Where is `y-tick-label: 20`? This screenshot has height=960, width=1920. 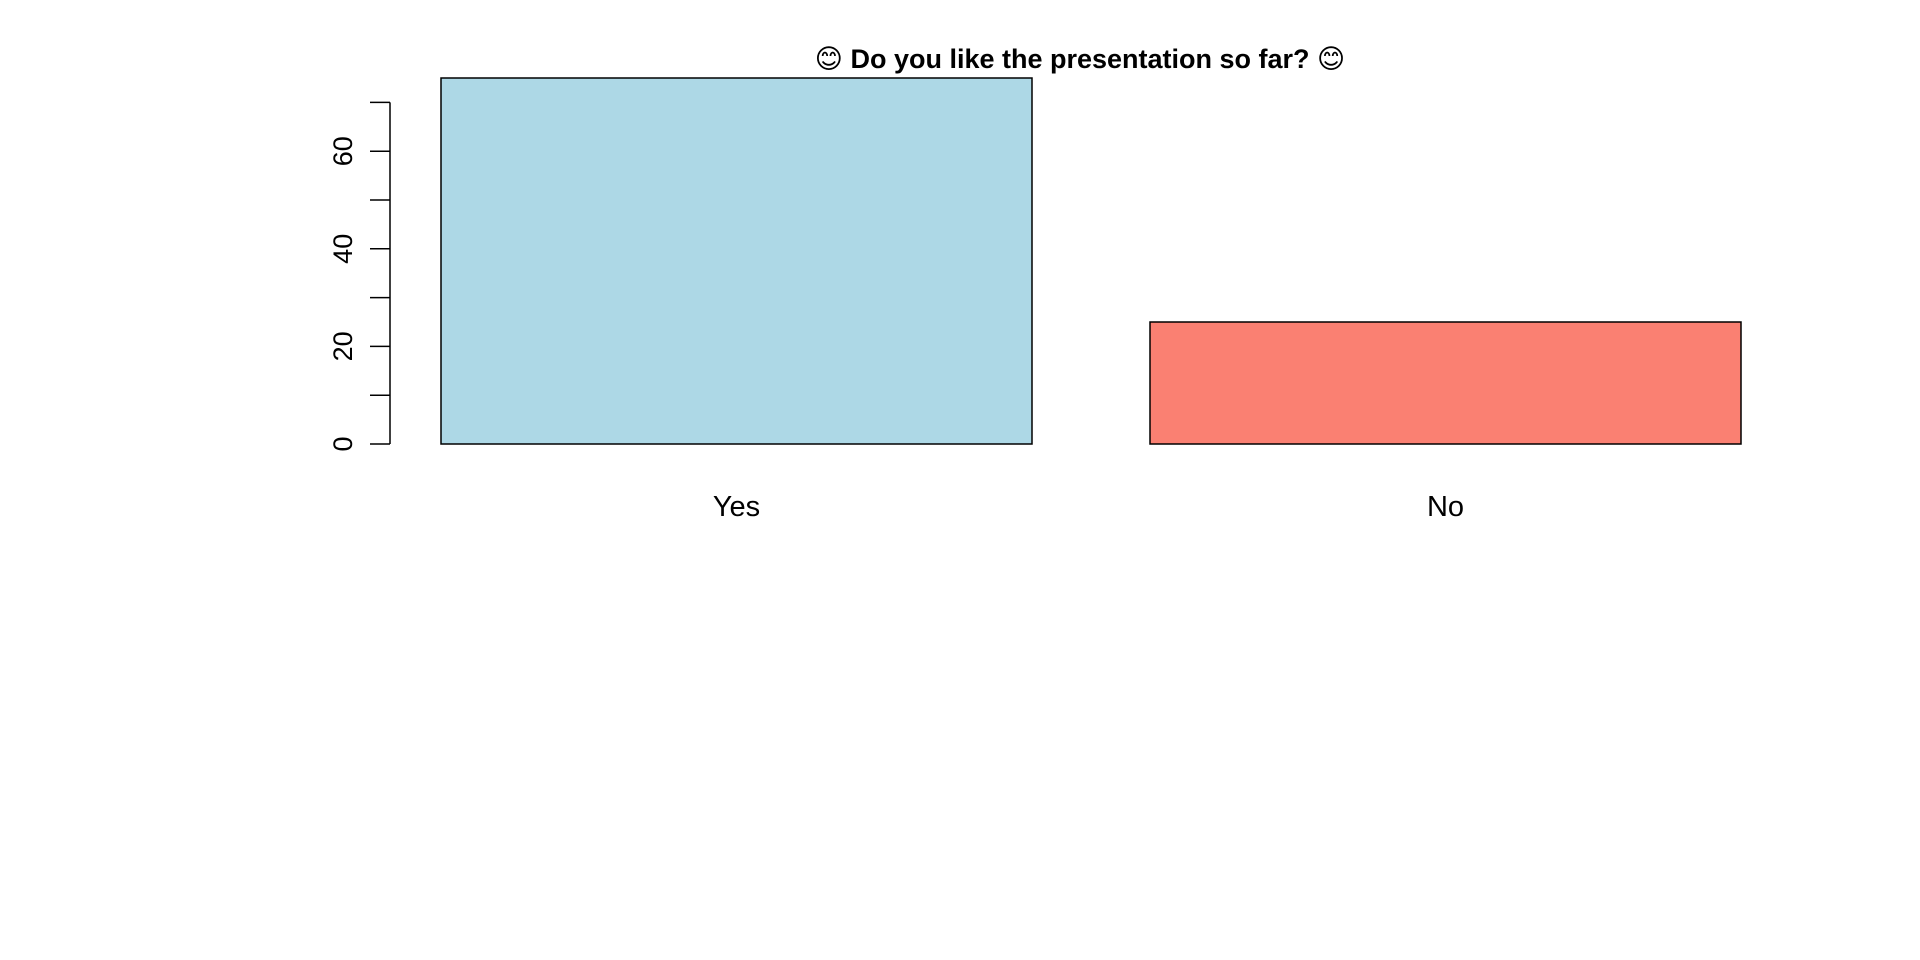
y-tick-label: 20 is located at coordinates (343, 346).